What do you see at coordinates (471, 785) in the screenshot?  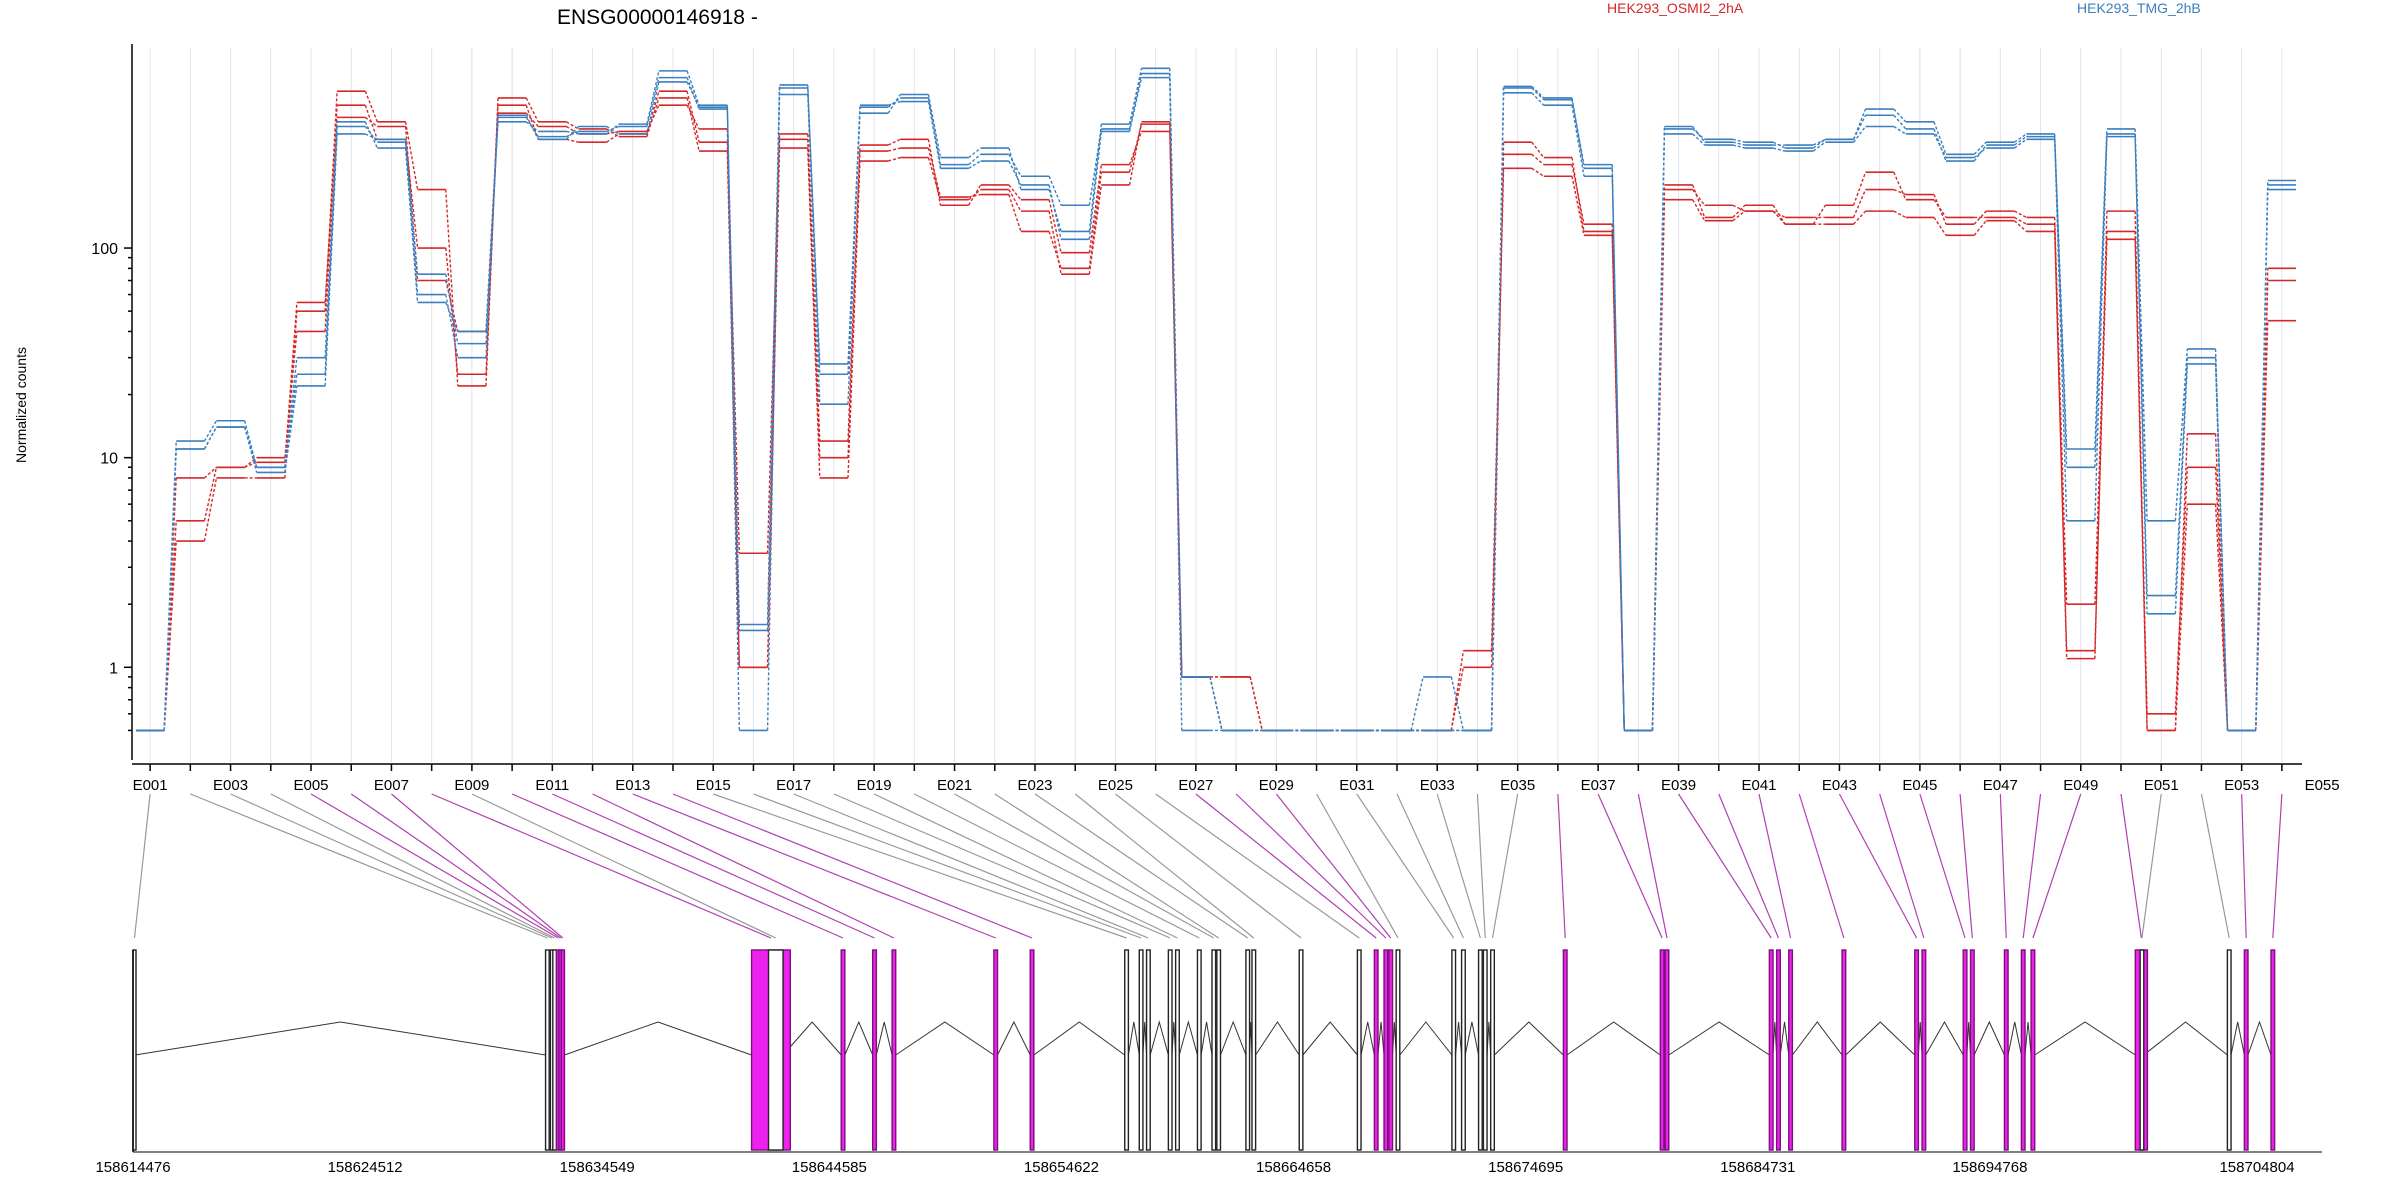 I see `x-tick-label: E009` at bounding box center [471, 785].